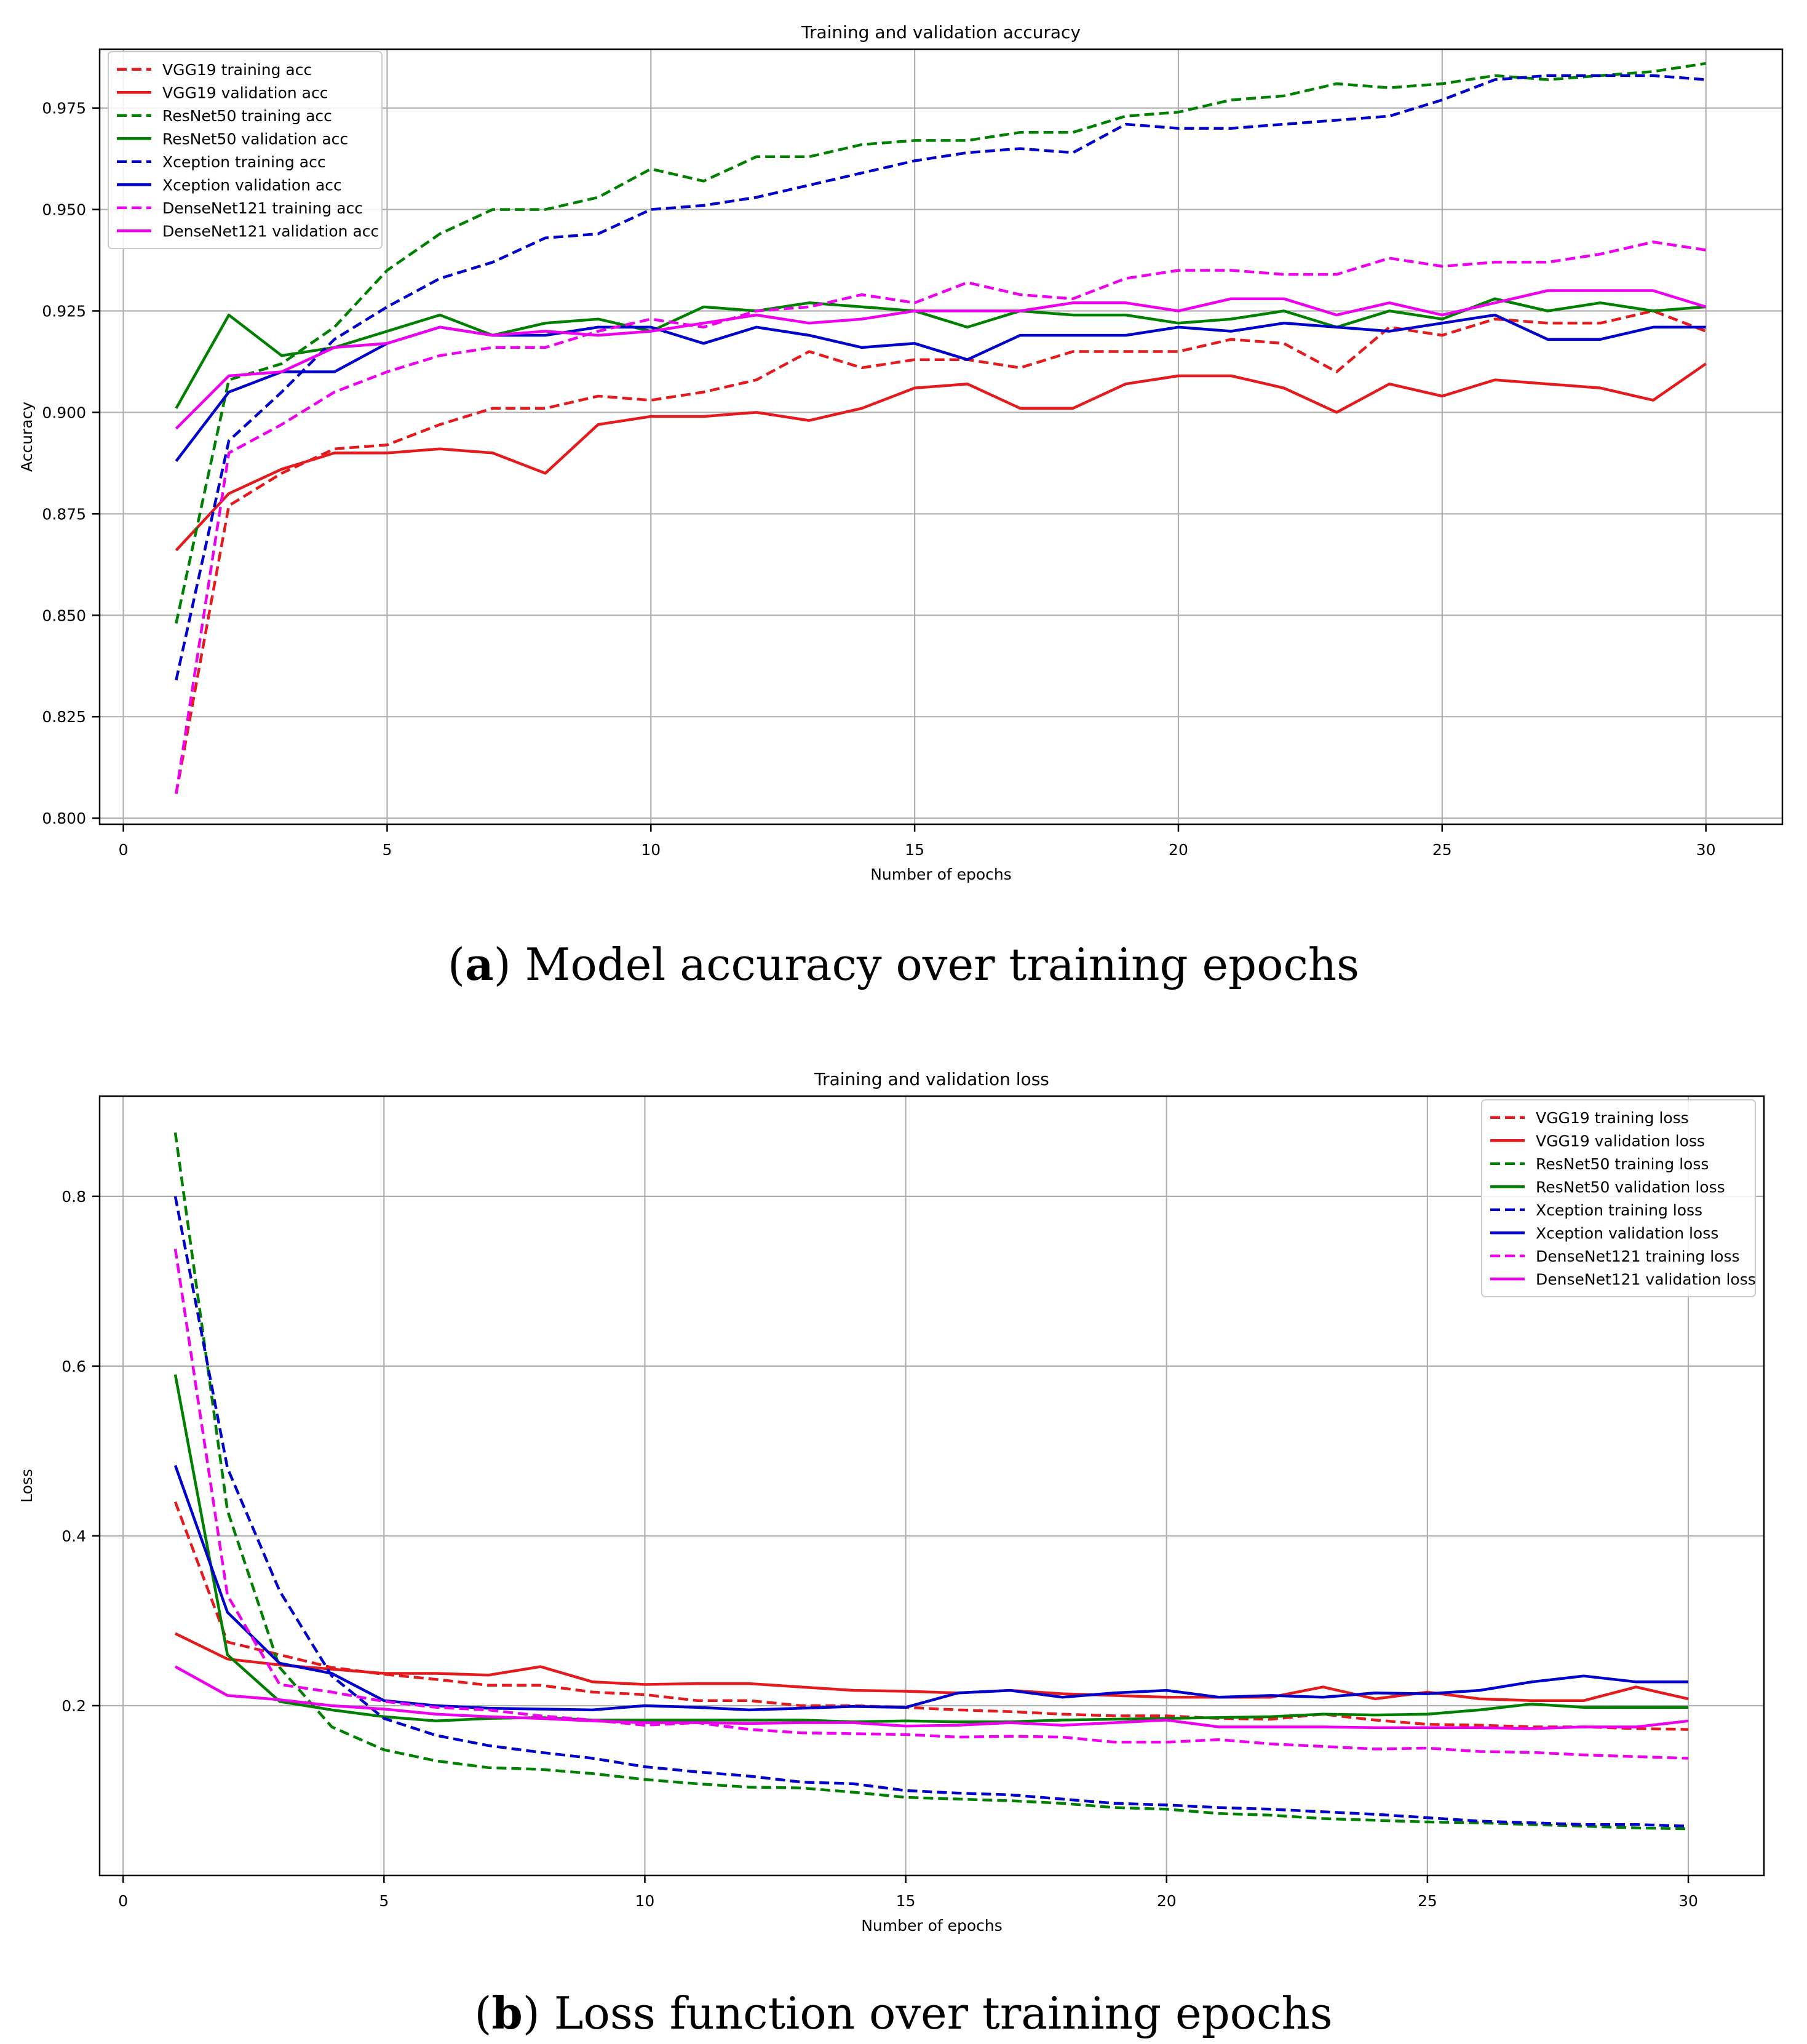  What do you see at coordinates (64, 210) in the screenshot?
I see `y-tick-label: 0.950` at bounding box center [64, 210].